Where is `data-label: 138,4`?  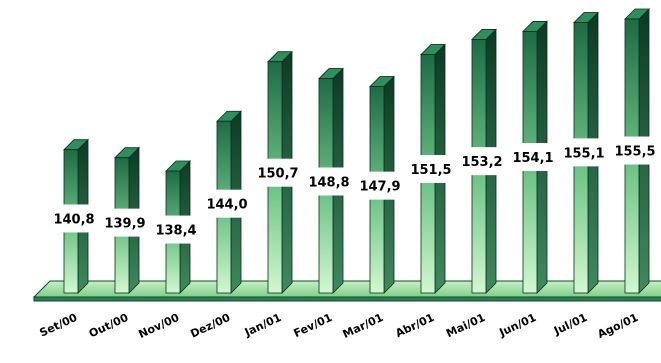
data-label: 138,4 is located at coordinates (175, 231).